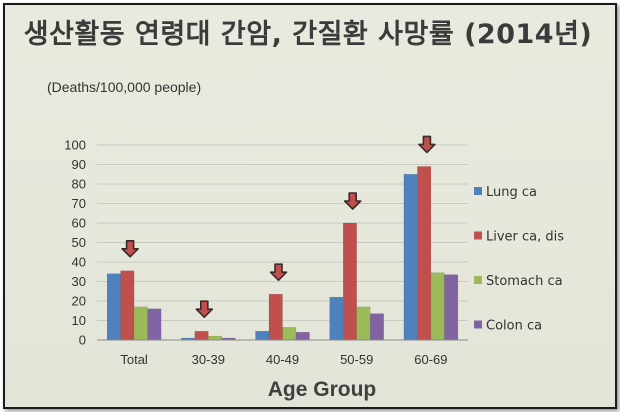 This screenshot has width=620, height=412. What do you see at coordinates (79, 164) in the screenshot?
I see `y-tick-label: 90` at bounding box center [79, 164].